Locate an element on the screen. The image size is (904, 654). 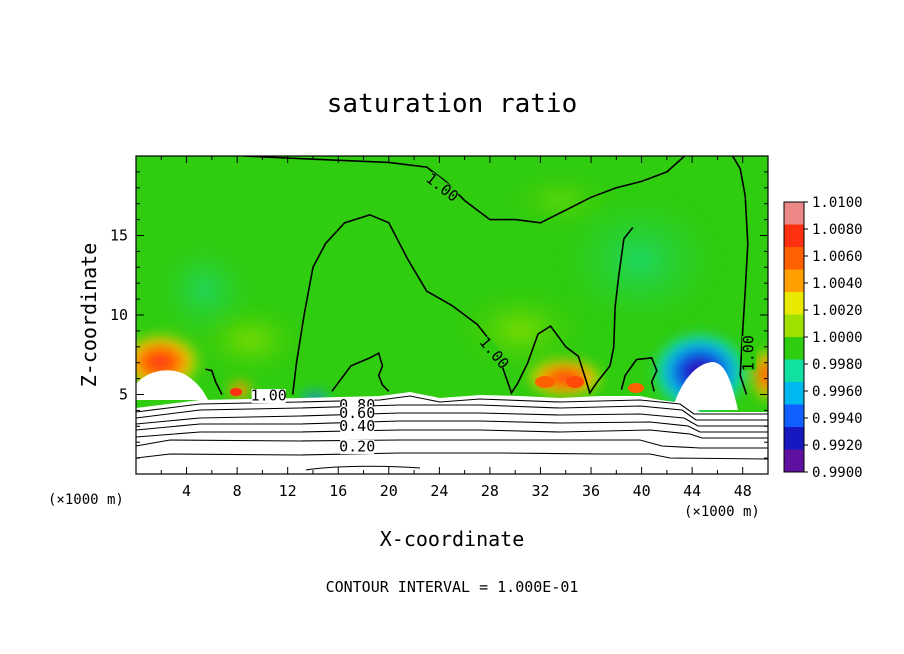
y-tick-label: 10 is located at coordinates (119, 315).